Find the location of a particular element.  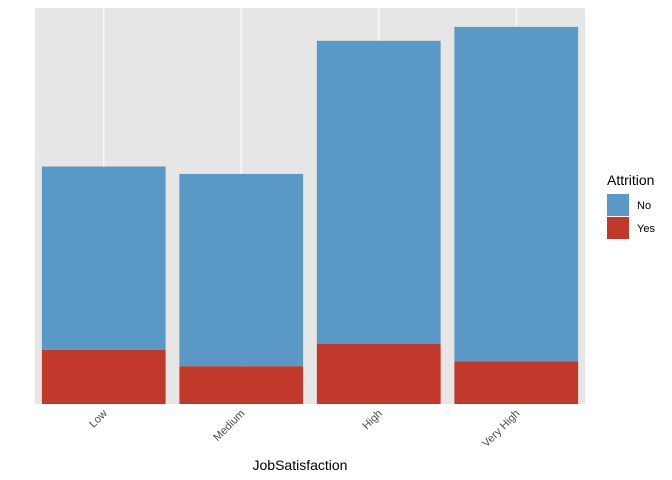

bar-very-high-yes is located at coordinates (516, 382).